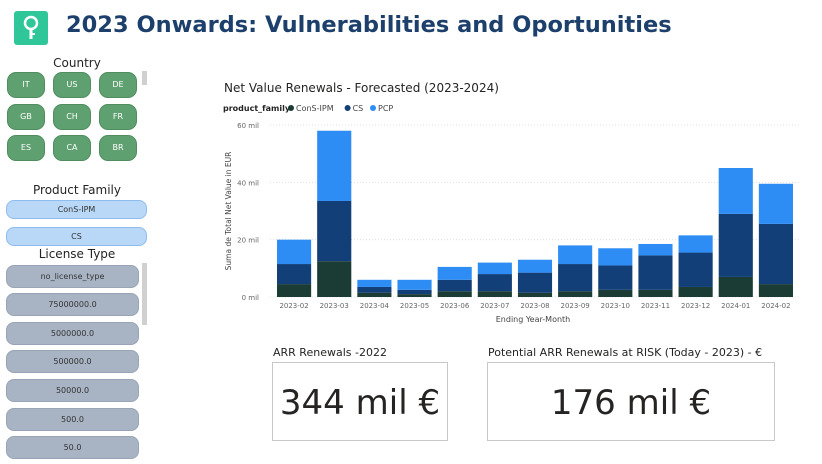 Image resolution: width=822 pixels, height=464 pixels. I want to click on license-type-scrollbar, so click(144, 294).